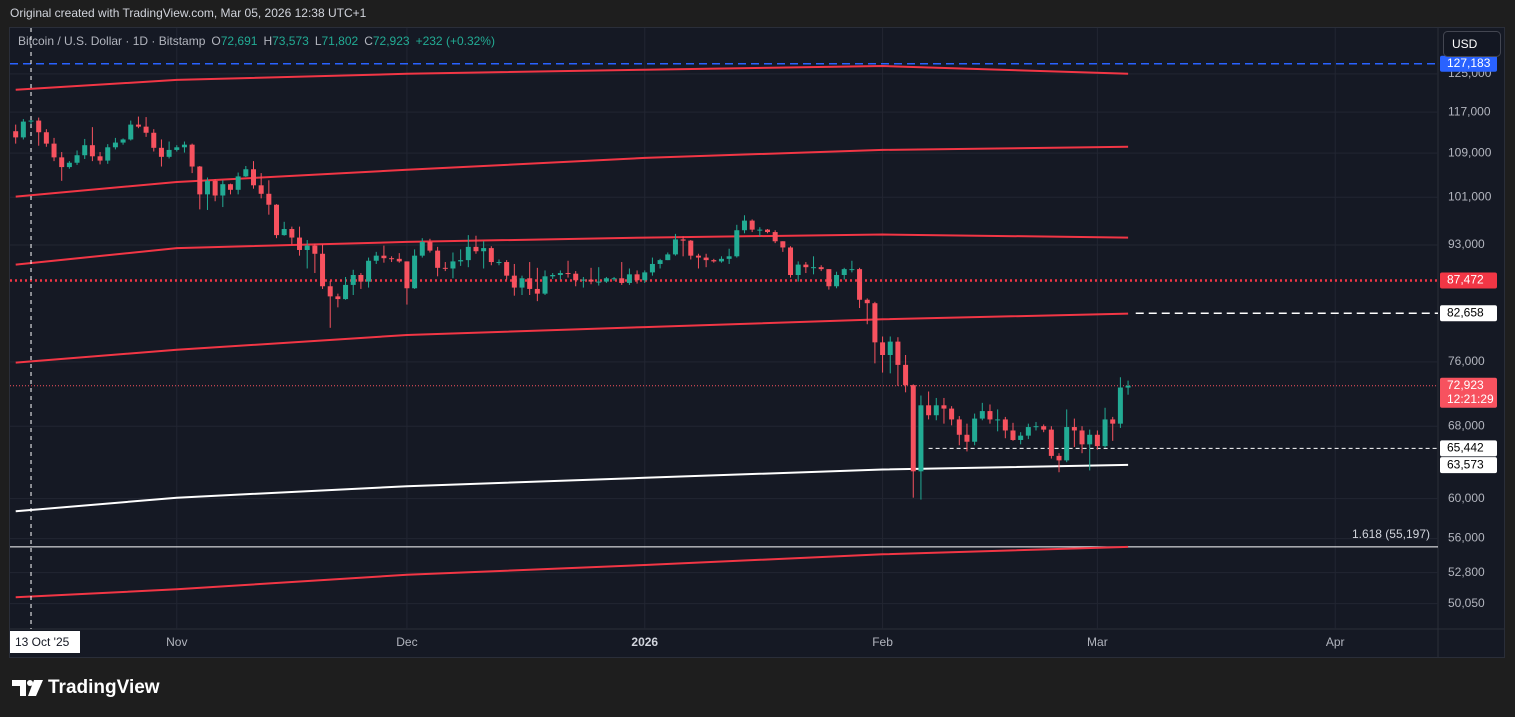 The height and width of the screenshot is (717, 1515). What do you see at coordinates (1465, 385) in the screenshot?
I see `level-label: 72,923` at bounding box center [1465, 385].